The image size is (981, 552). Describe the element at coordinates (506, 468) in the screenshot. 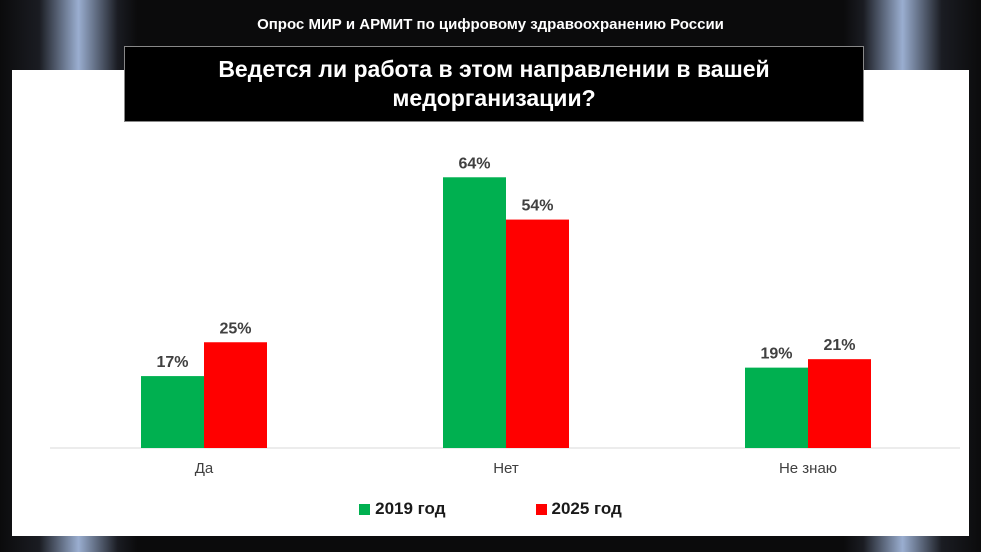

I see `category-label-1: Нет` at that location.